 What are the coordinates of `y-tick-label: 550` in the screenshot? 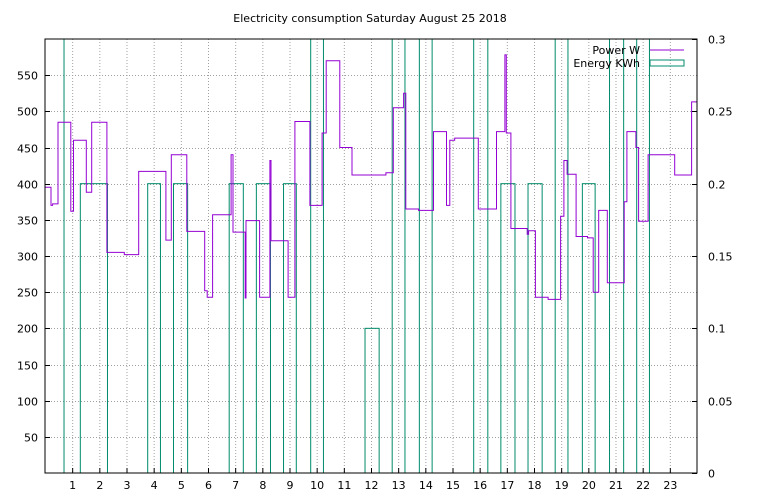 It's located at (27, 76).